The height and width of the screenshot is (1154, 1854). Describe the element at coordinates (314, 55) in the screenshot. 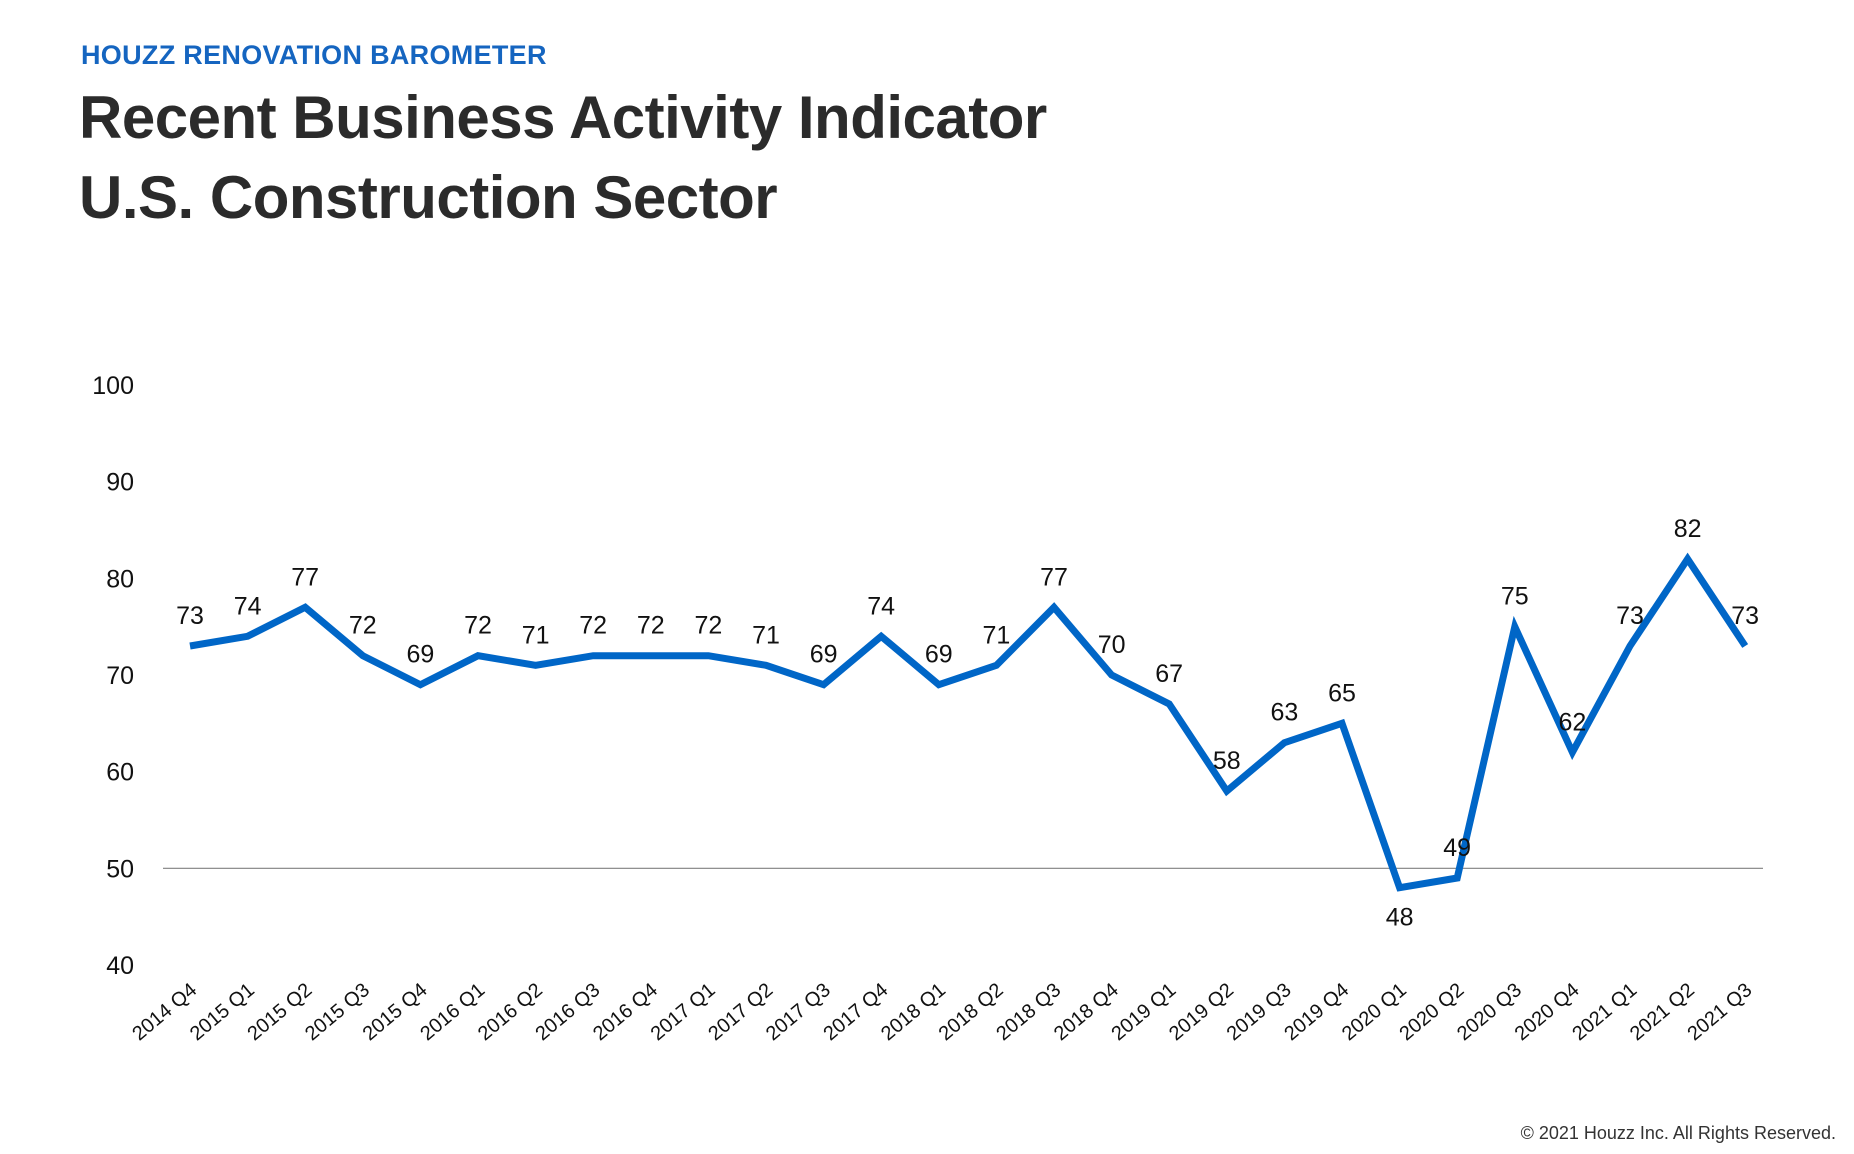

I see `chart-kicker: HOUZZ RENOVATION BAROMETER` at that location.